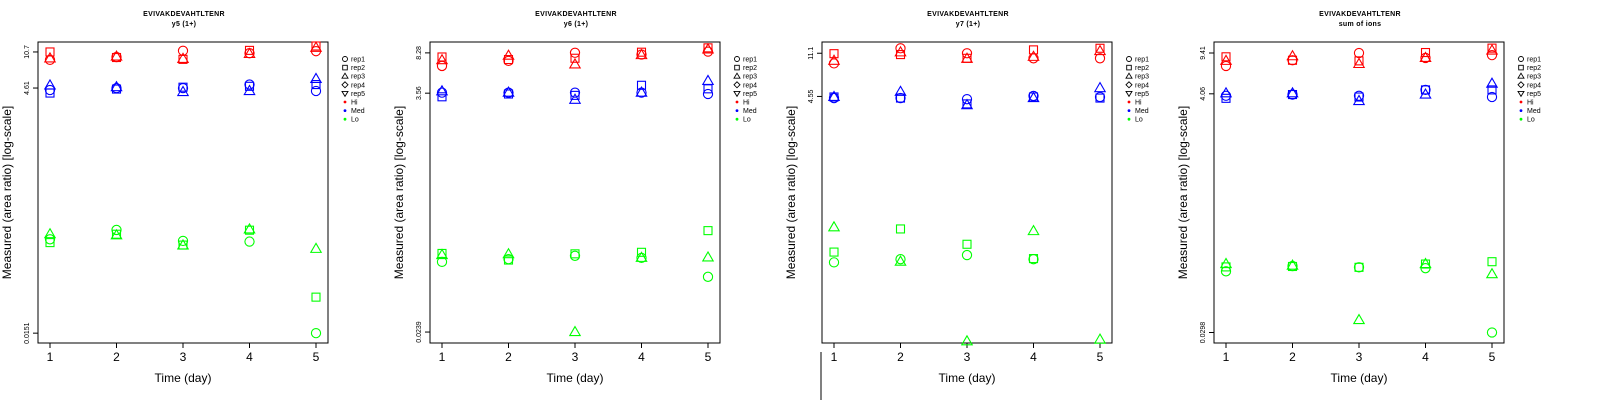 Image resolution: width=1600 pixels, height=400 pixels. Describe the element at coordinates (791, 192) in the screenshot. I see `y-axis-label: Measured (area ratio) [log-scale]` at that location.